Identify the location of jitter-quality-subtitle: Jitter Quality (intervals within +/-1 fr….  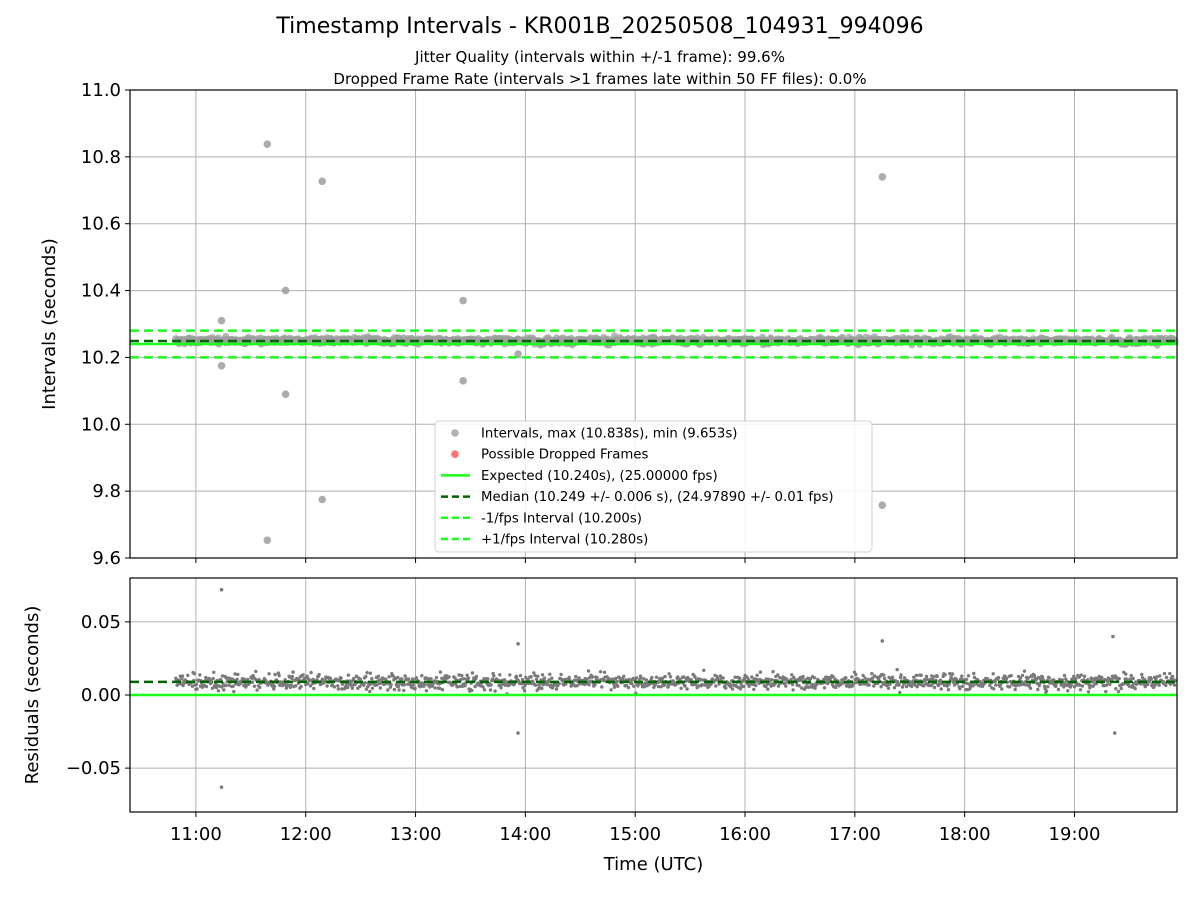
(600, 57).